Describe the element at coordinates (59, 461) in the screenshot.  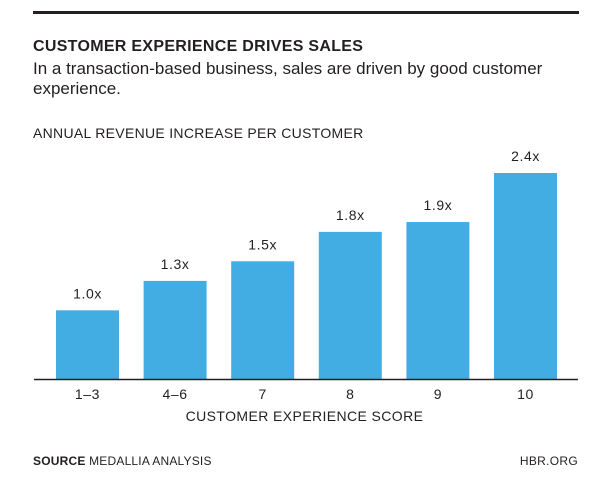
I see `source-label: SOURCE` at that location.